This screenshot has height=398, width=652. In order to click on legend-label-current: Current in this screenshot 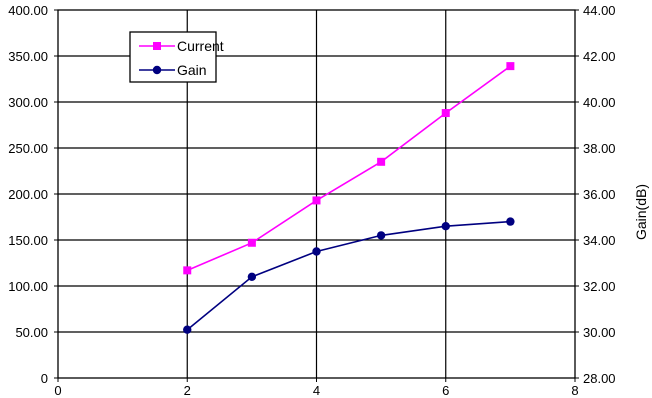, I will do `click(200, 46)`.